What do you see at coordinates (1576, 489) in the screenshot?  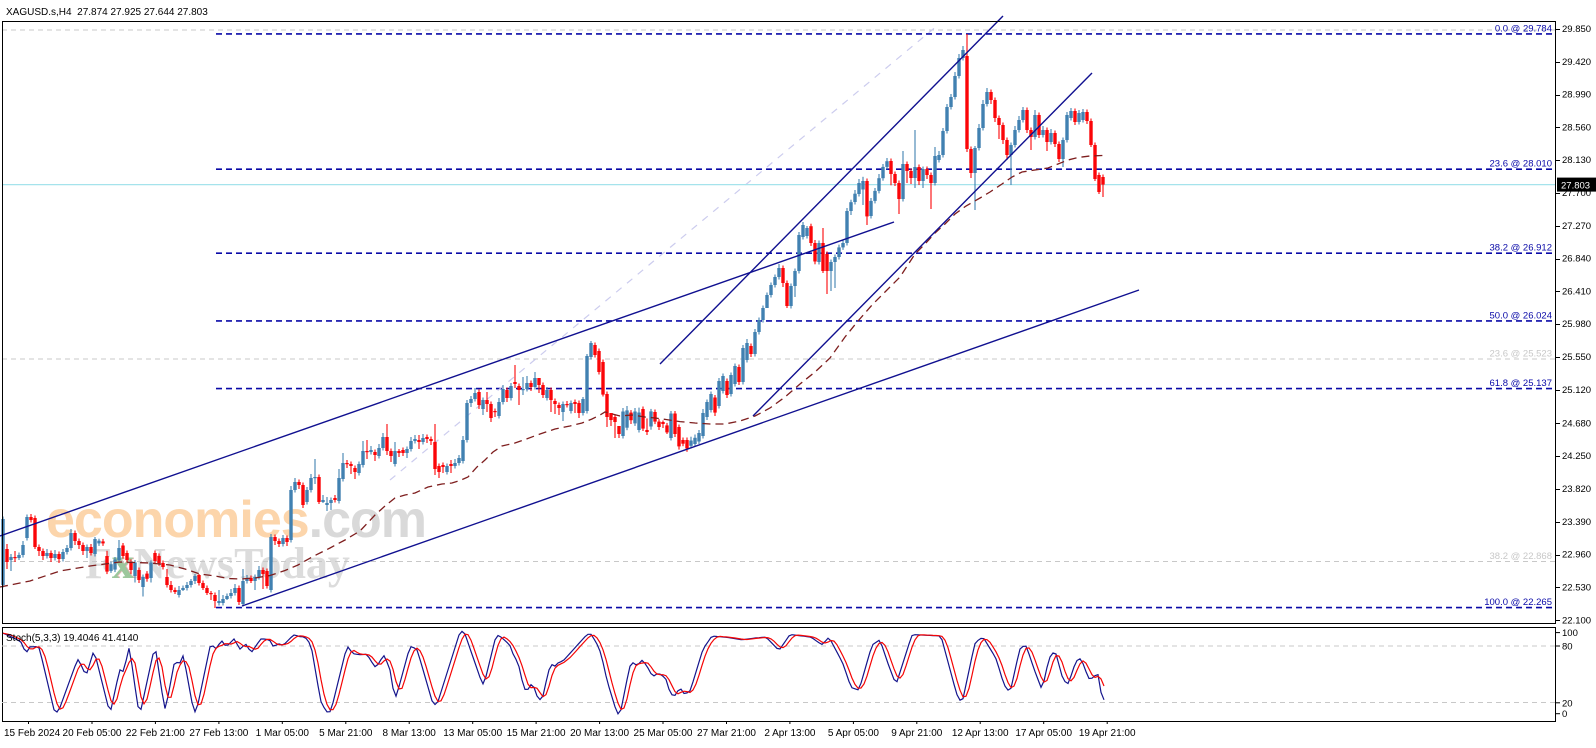 I see `svg-text: 23.820` at bounding box center [1576, 489].